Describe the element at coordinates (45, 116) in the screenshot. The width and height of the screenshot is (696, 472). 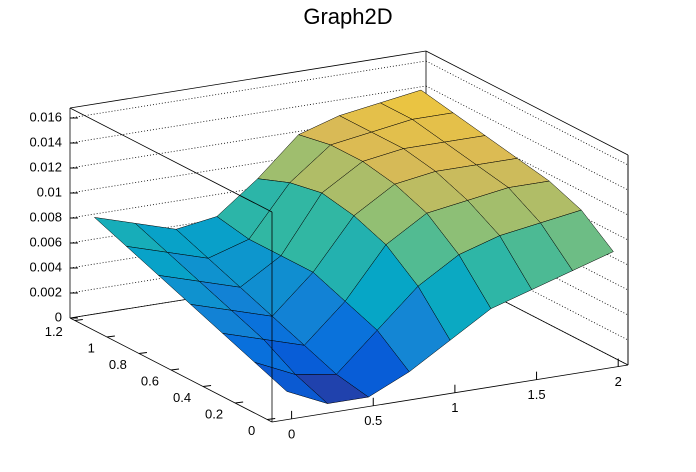
I see `z-tick-label: 0.016` at that location.